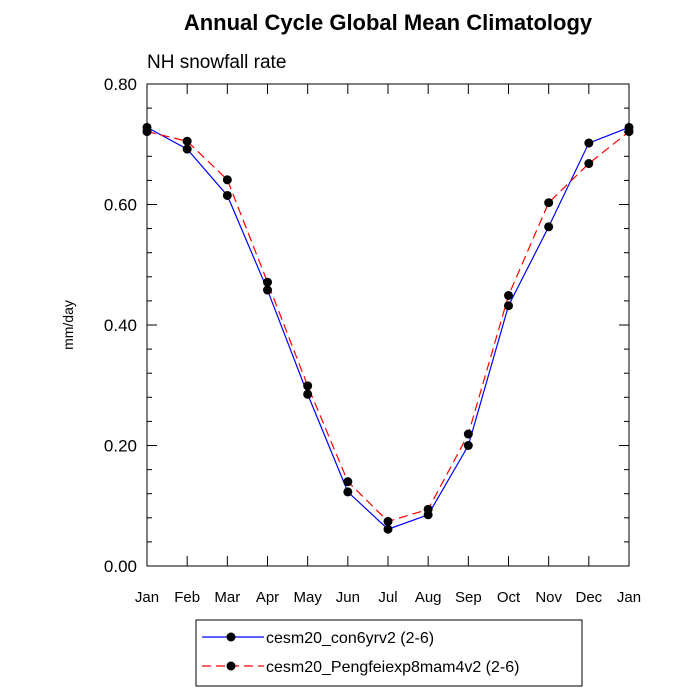 This screenshot has width=700, height=700. Describe the element at coordinates (468, 597) in the screenshot. I see `x-tick-label: Sep` at that location.